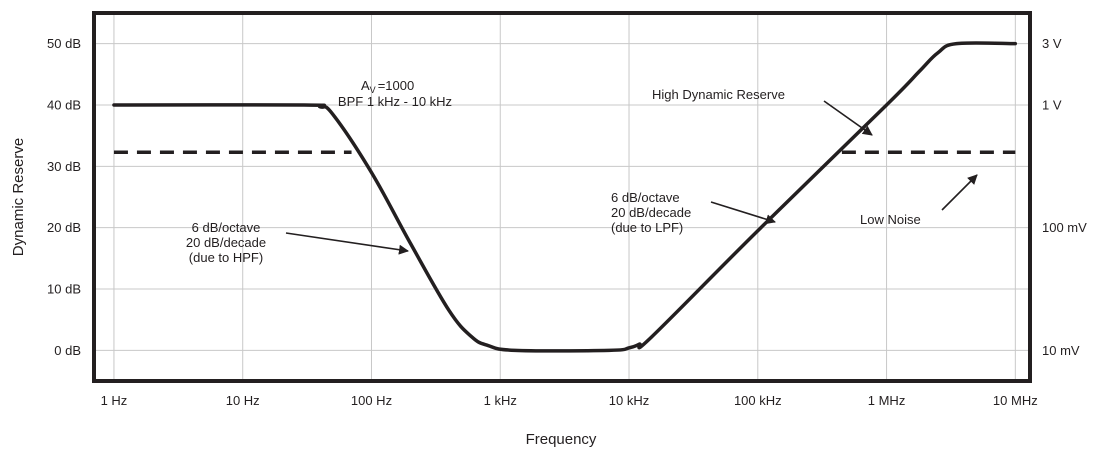  I want to click on x-tick-label: 10 Hz, so click(243, 400).